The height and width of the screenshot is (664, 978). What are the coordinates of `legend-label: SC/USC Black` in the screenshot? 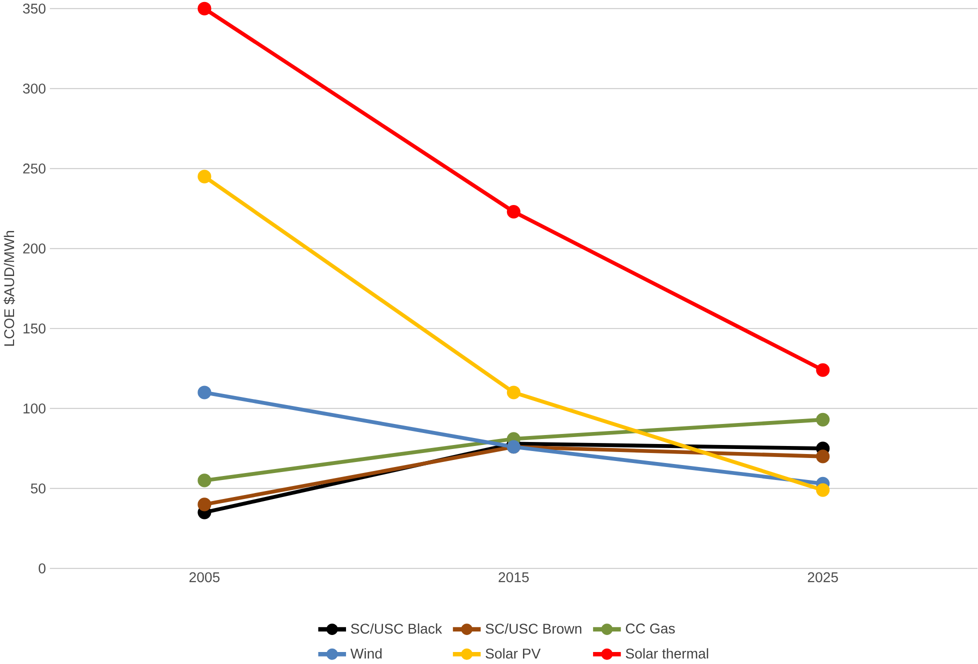 It's located at (396, 628).